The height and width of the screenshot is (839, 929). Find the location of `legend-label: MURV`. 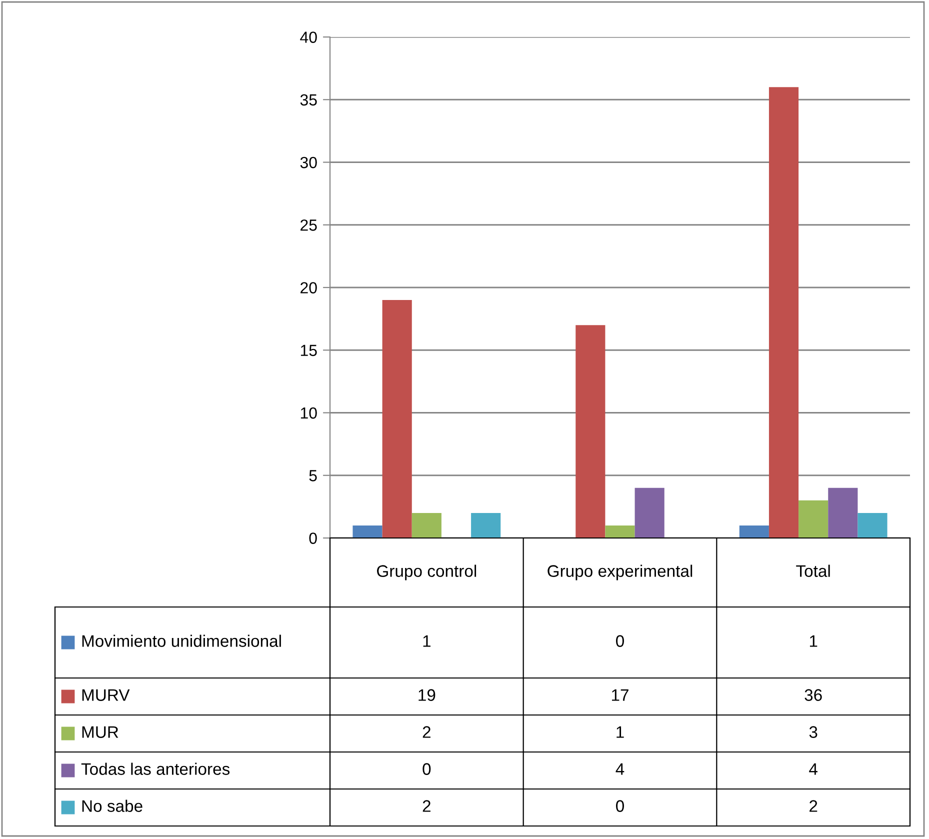

legend-label: MURV is located at coordinates (106, 695).